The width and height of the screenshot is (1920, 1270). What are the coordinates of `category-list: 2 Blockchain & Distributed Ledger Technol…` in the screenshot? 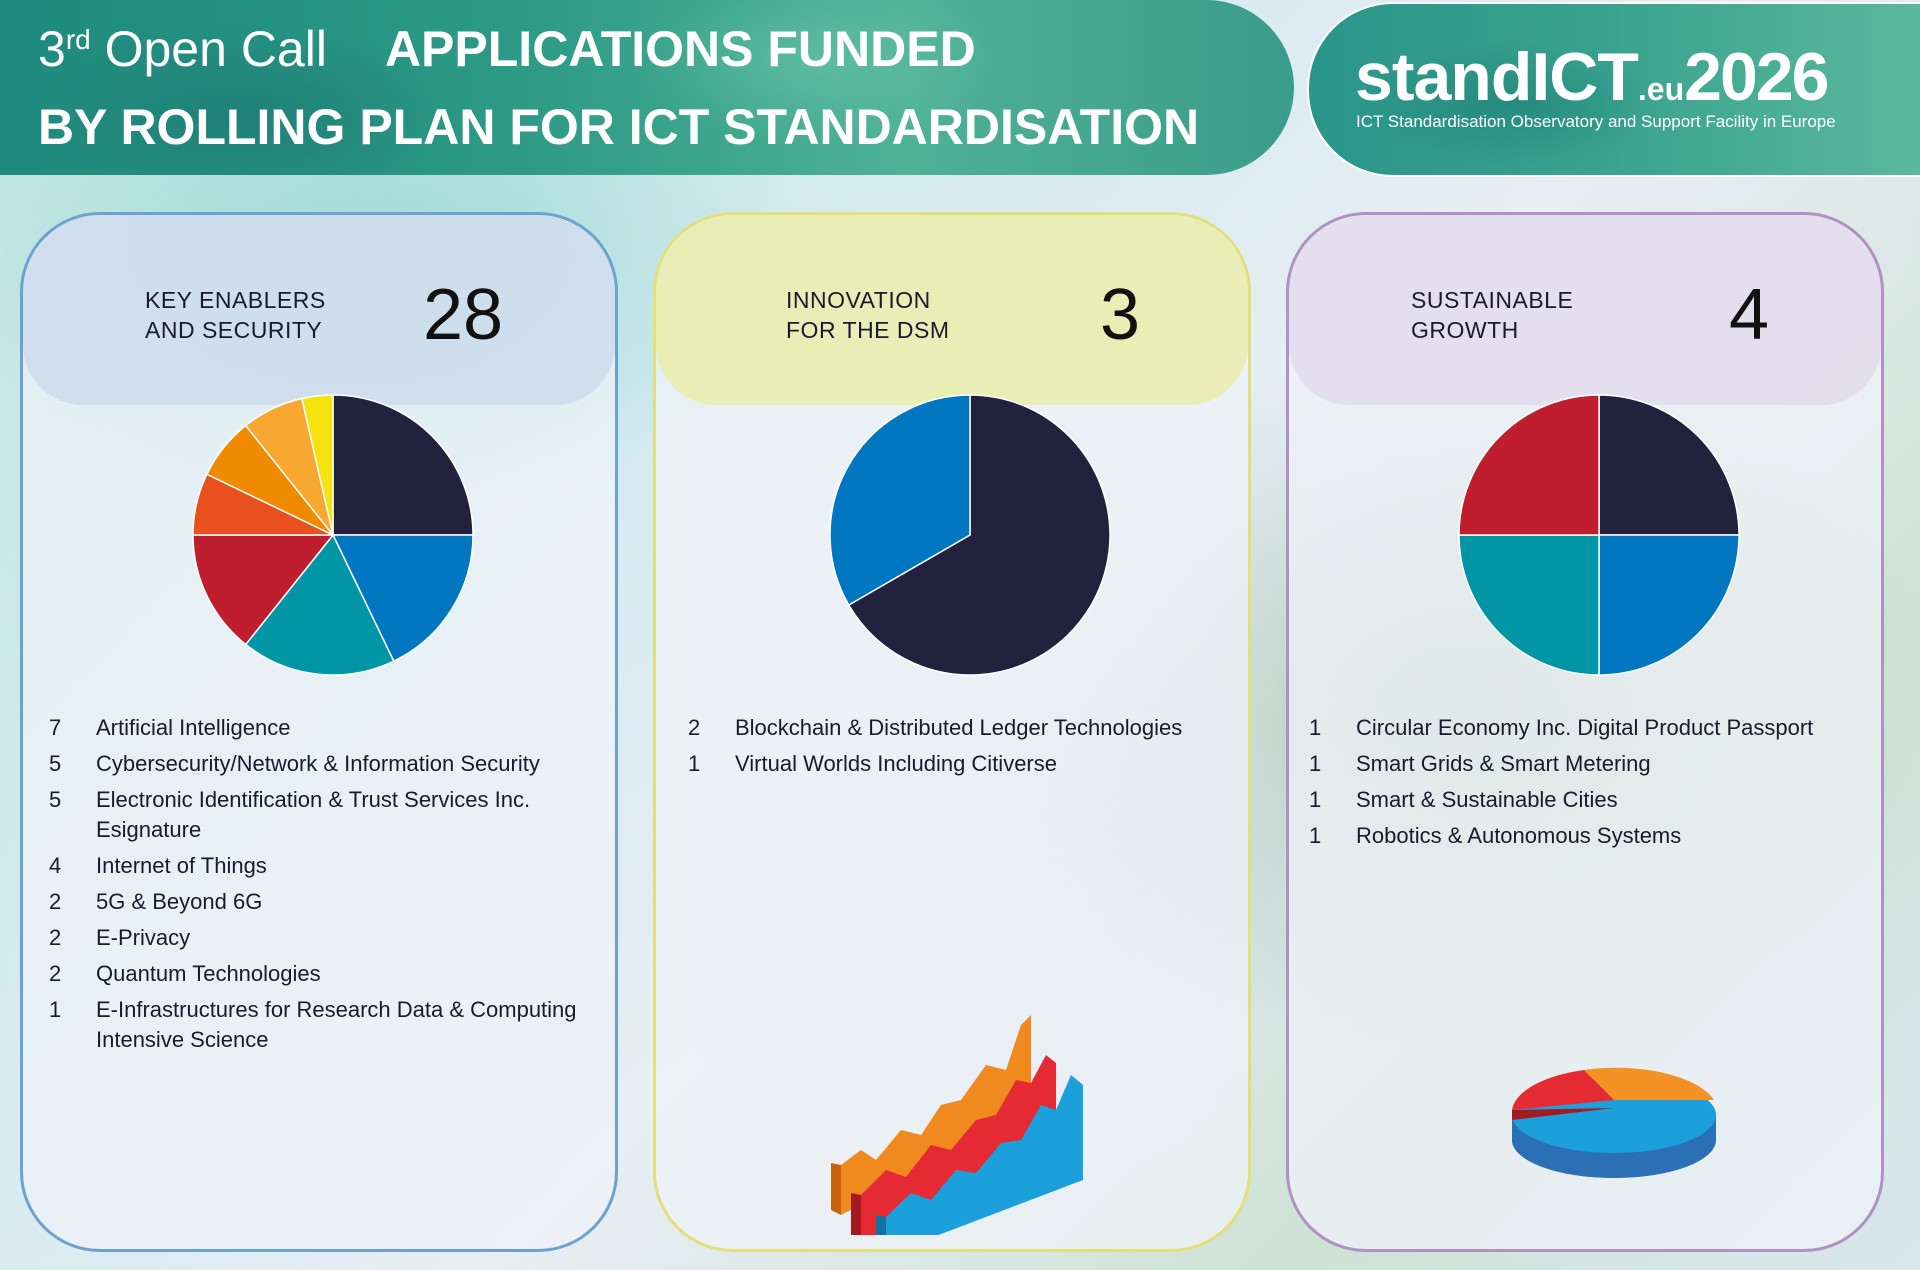 It's located at (968, 749).